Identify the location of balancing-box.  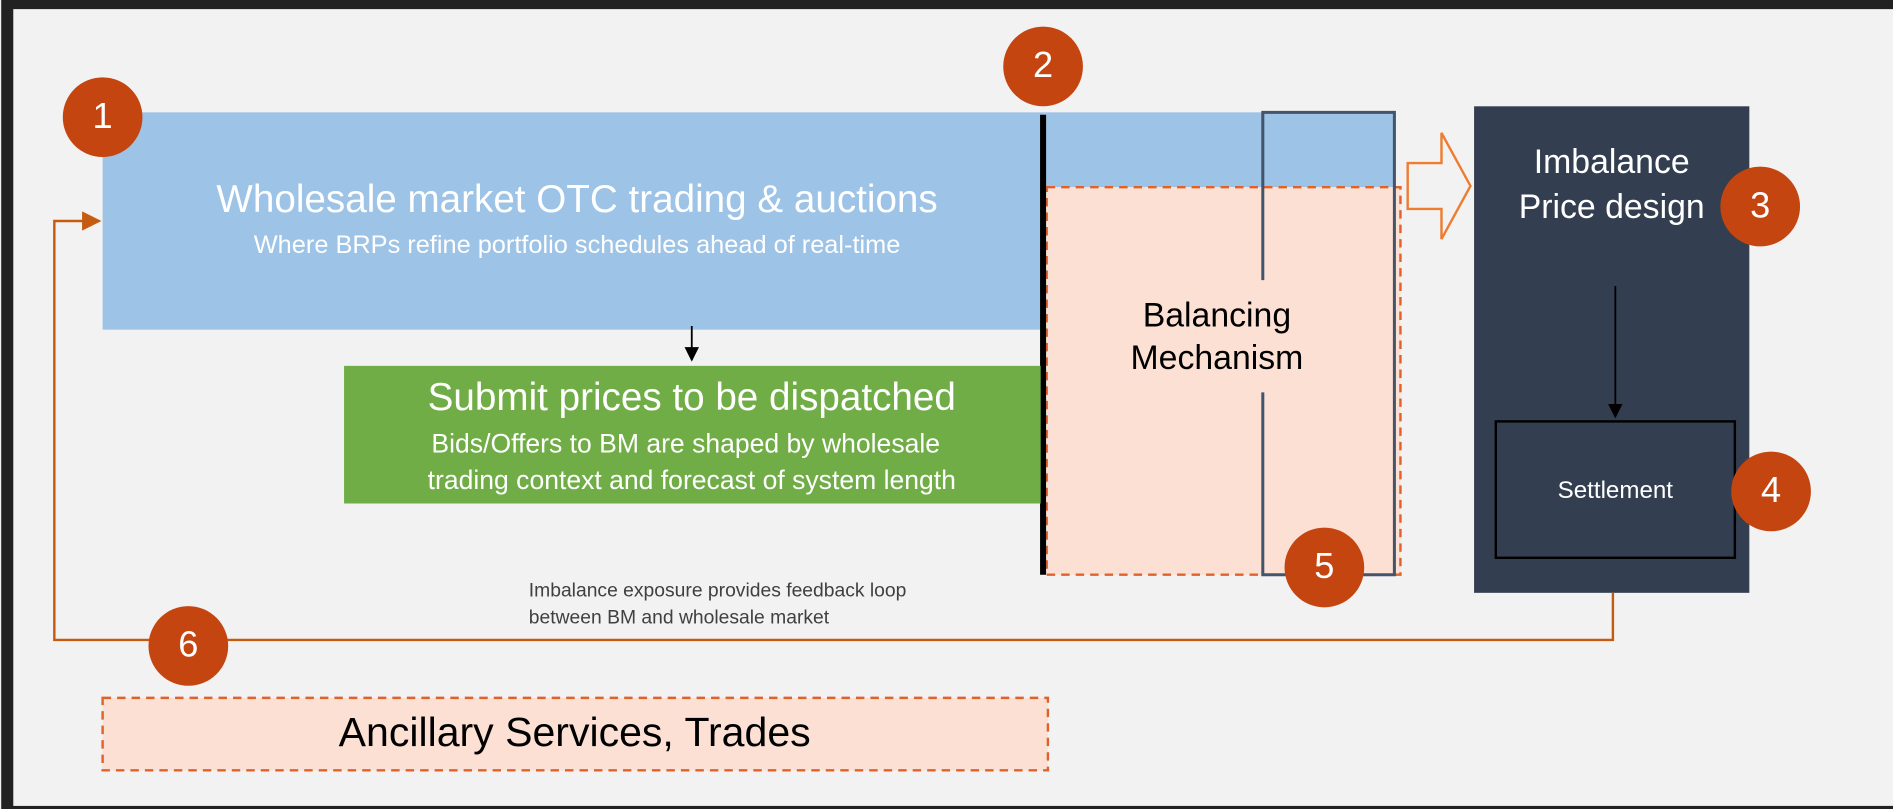
(1223, 380).